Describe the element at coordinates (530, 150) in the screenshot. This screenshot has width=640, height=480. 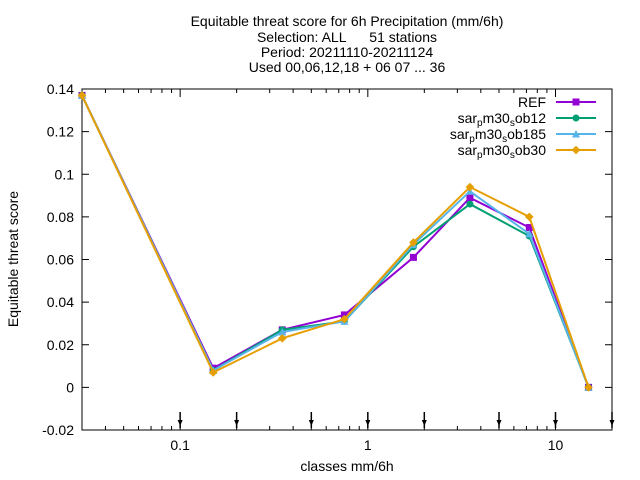
I see `legend-label-part: ob30` at that location.